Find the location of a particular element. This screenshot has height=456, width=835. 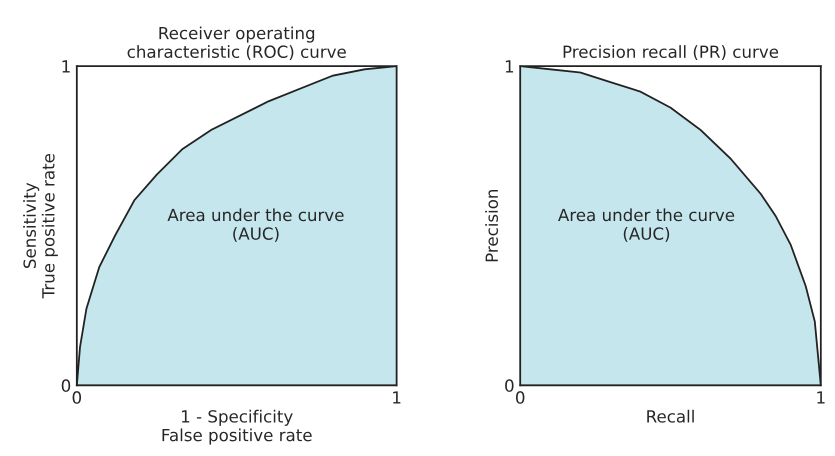

y-axis-title: Sensitivity True positive rate is located at coordinates (40, 226).